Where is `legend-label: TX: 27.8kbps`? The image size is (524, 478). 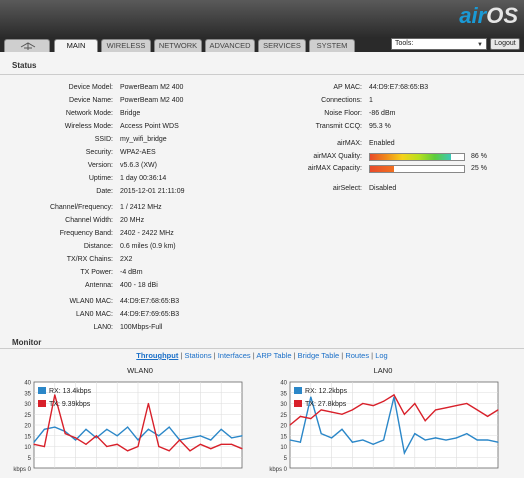
legend-label: TX: 27.8kbps is located at coordinates (326, 404).